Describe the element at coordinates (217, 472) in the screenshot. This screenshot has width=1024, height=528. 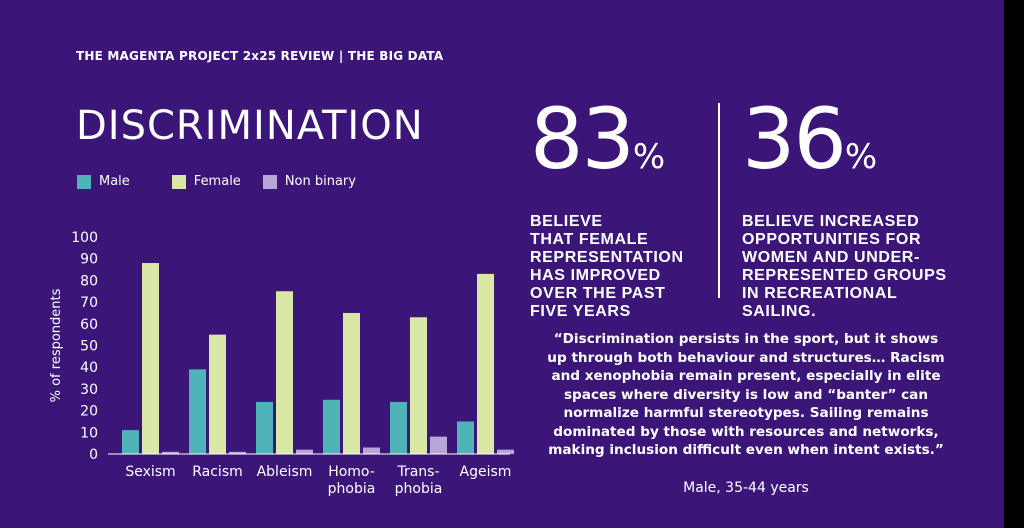
I see `x-tick-label: Racism` at that location.